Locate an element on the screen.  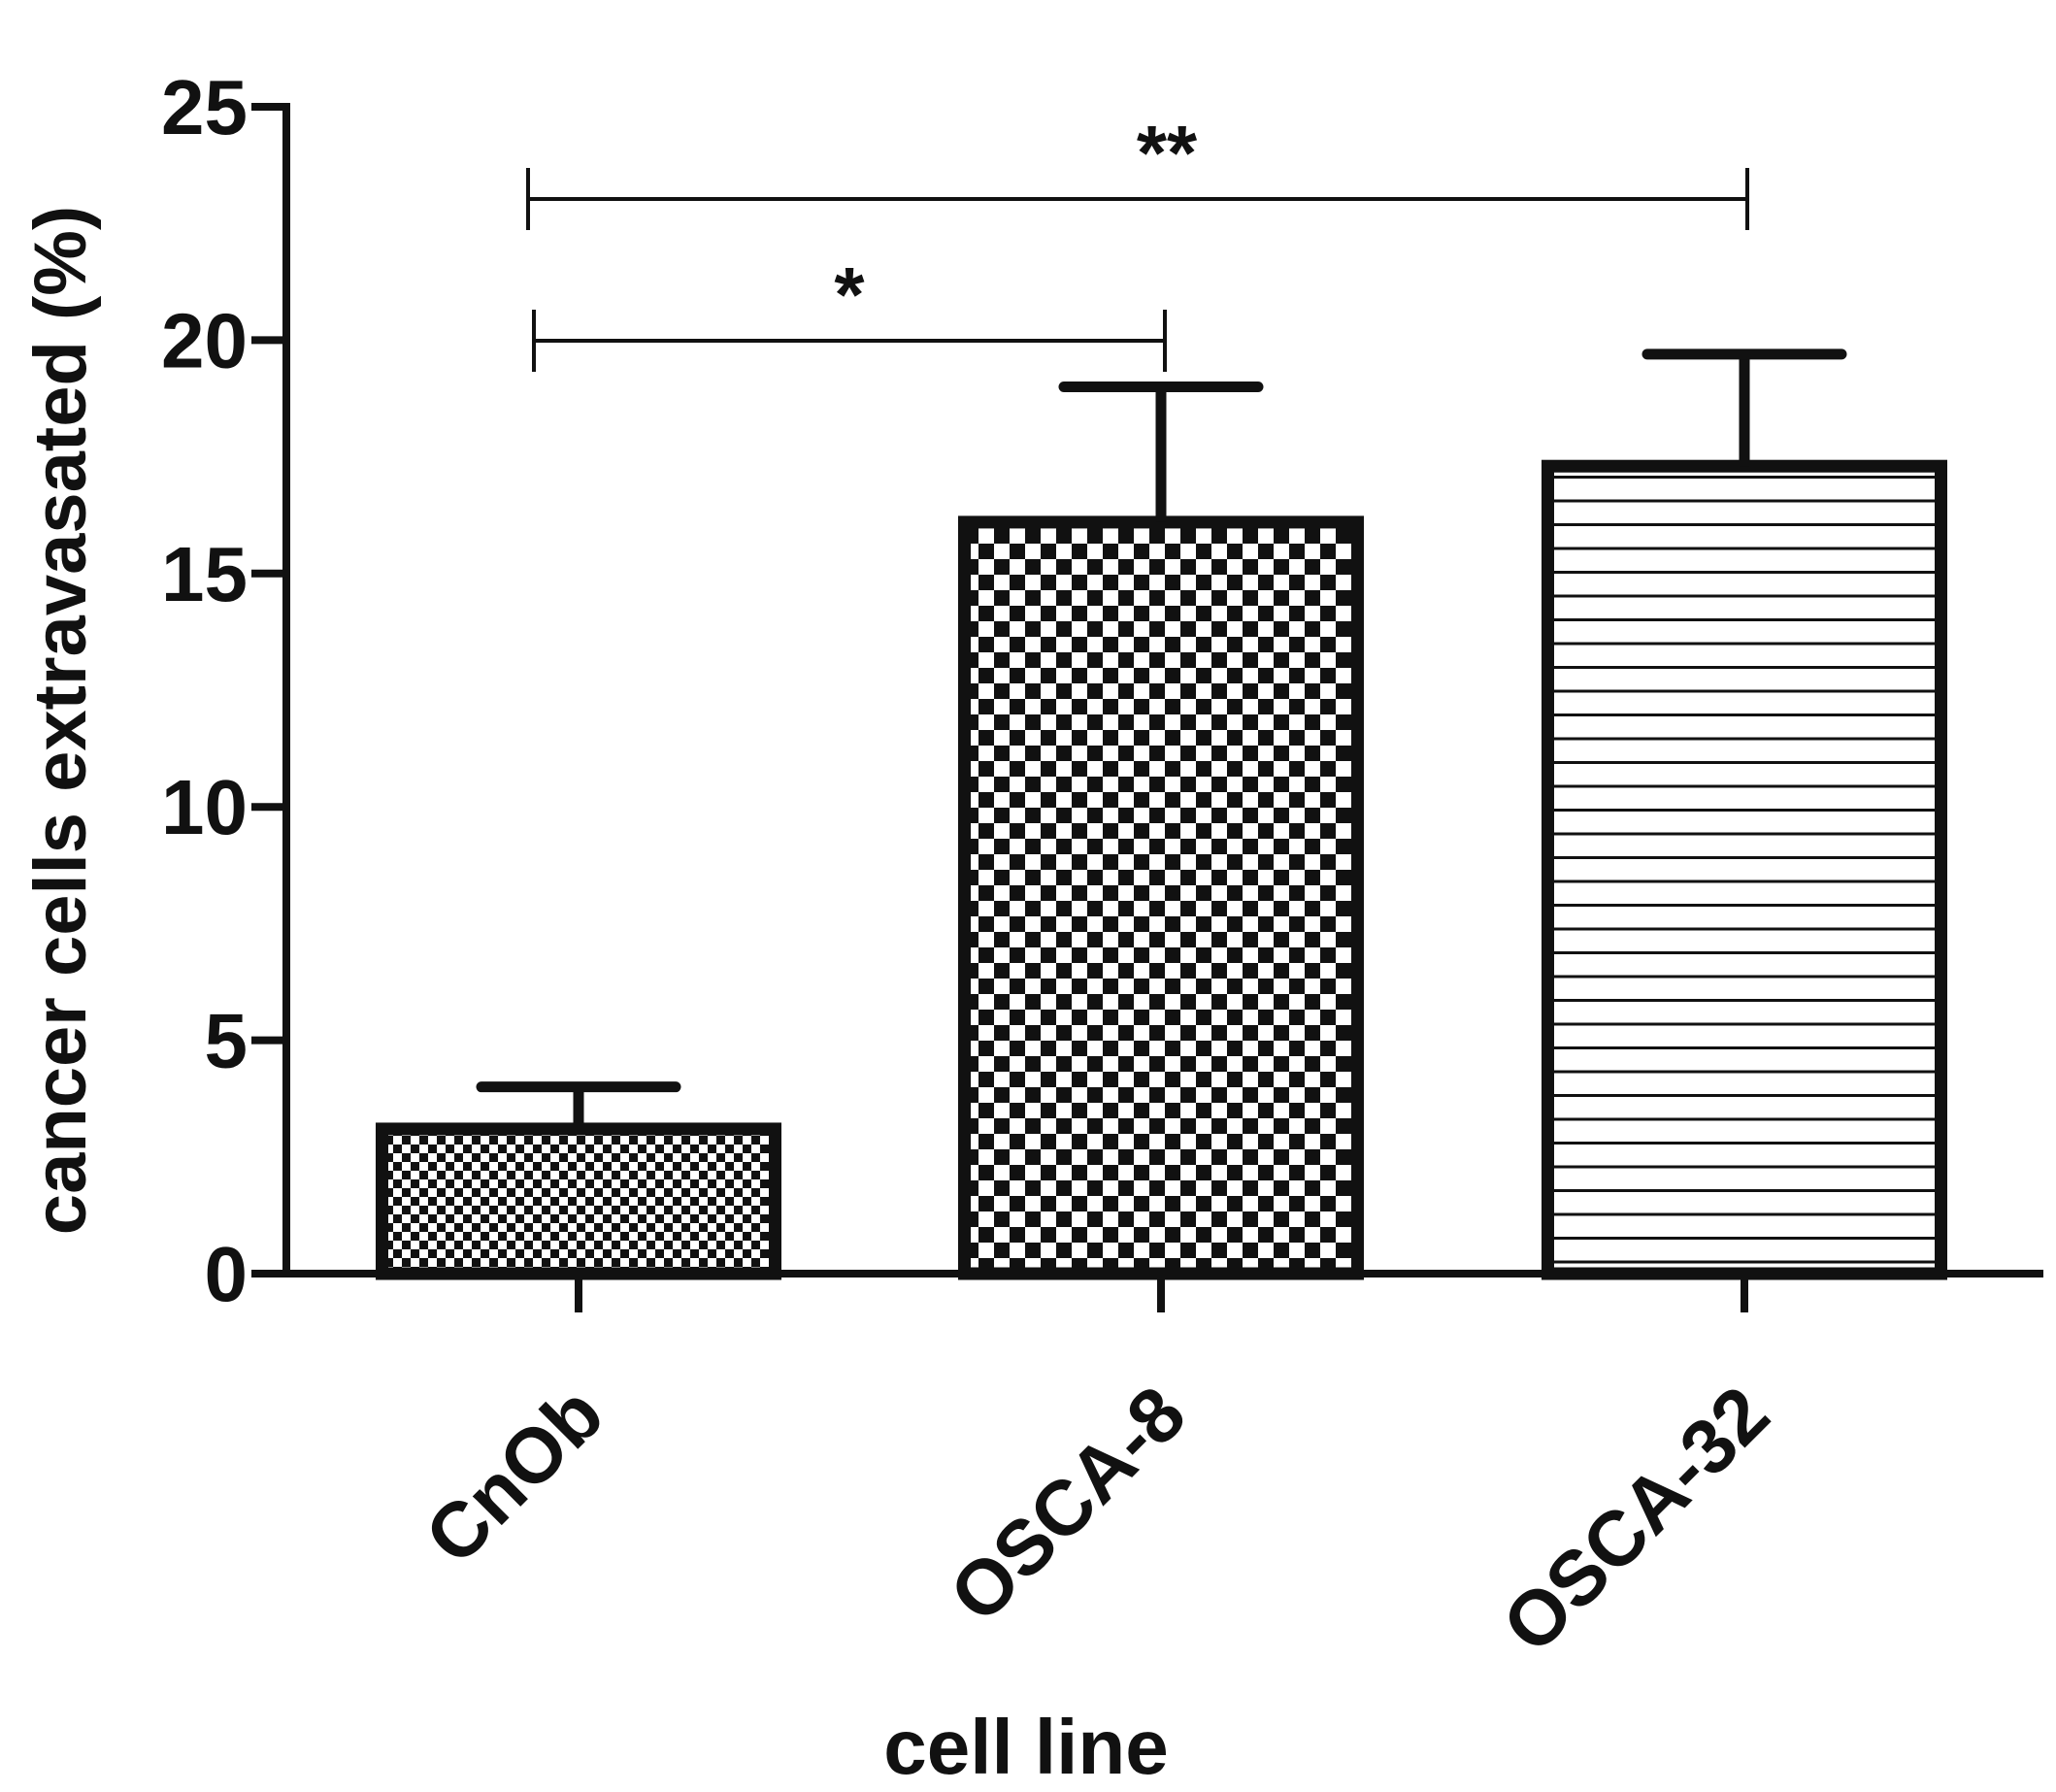
y-tick-label-20: 20 is located at coordinates (204, 340).